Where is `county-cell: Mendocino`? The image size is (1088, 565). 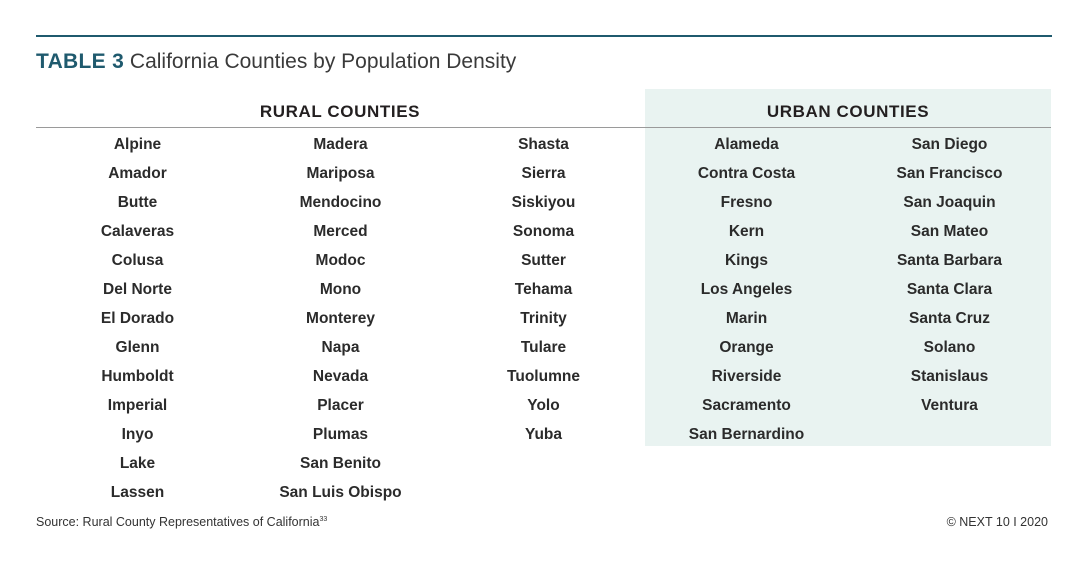
county-cell: Mendocino is located at coordinates (340, 202).